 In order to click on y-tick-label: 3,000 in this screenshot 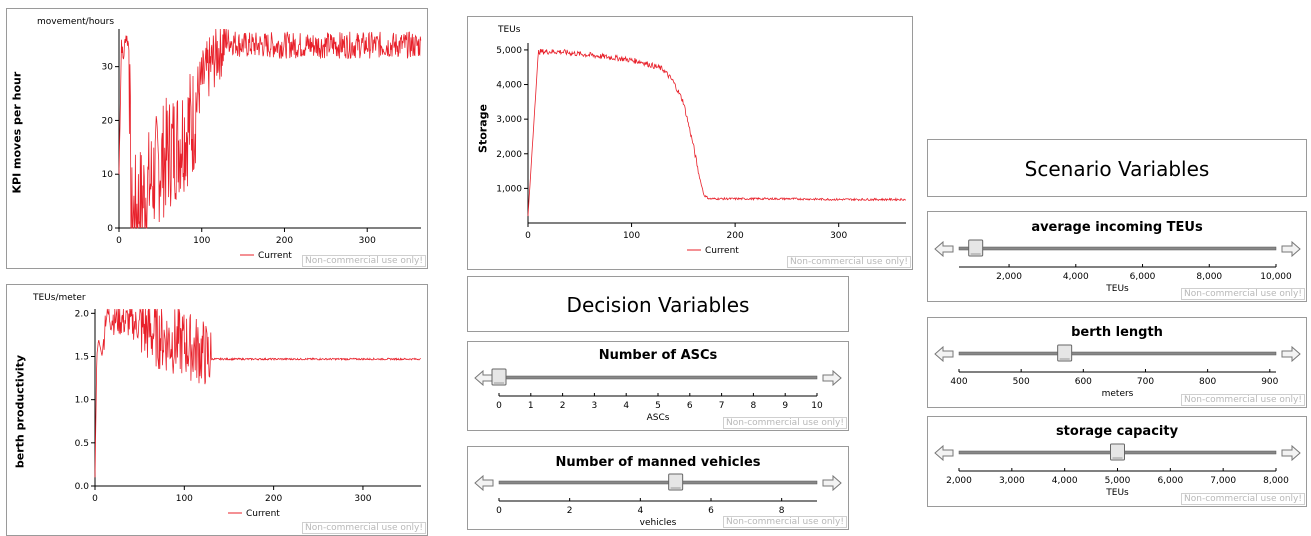, I will do `click(509, 120)`.